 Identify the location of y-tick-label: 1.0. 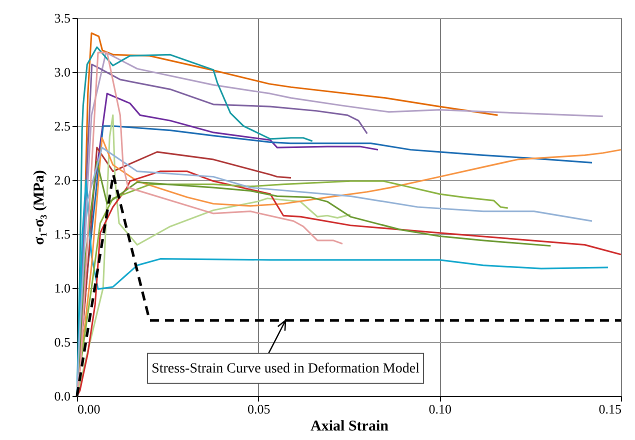
(62, 288).